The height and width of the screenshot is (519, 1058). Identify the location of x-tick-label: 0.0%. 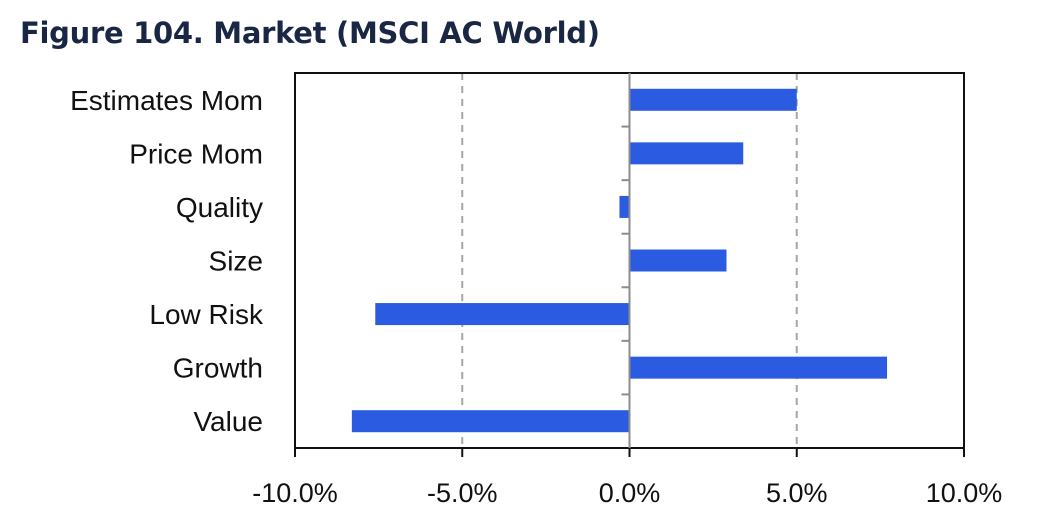
(630, 493).